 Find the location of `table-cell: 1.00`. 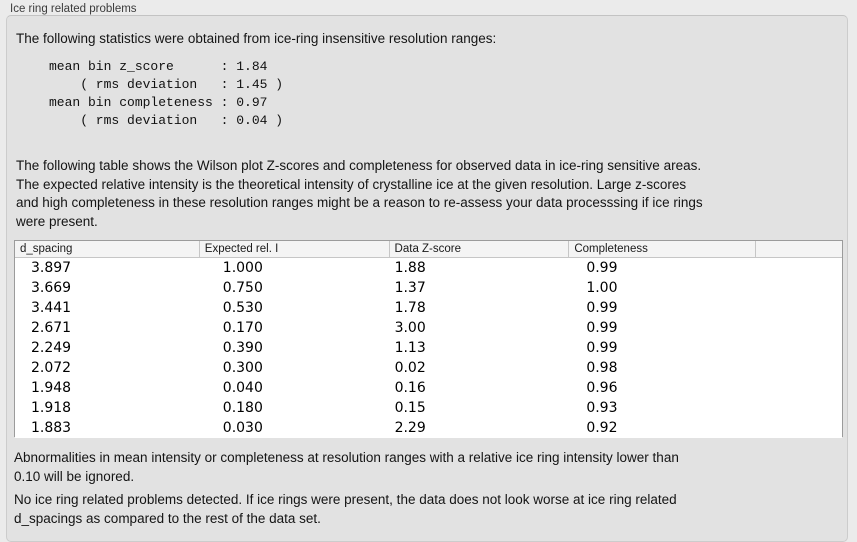

table-cell: 1.00 is located at coordinates (602, 288).